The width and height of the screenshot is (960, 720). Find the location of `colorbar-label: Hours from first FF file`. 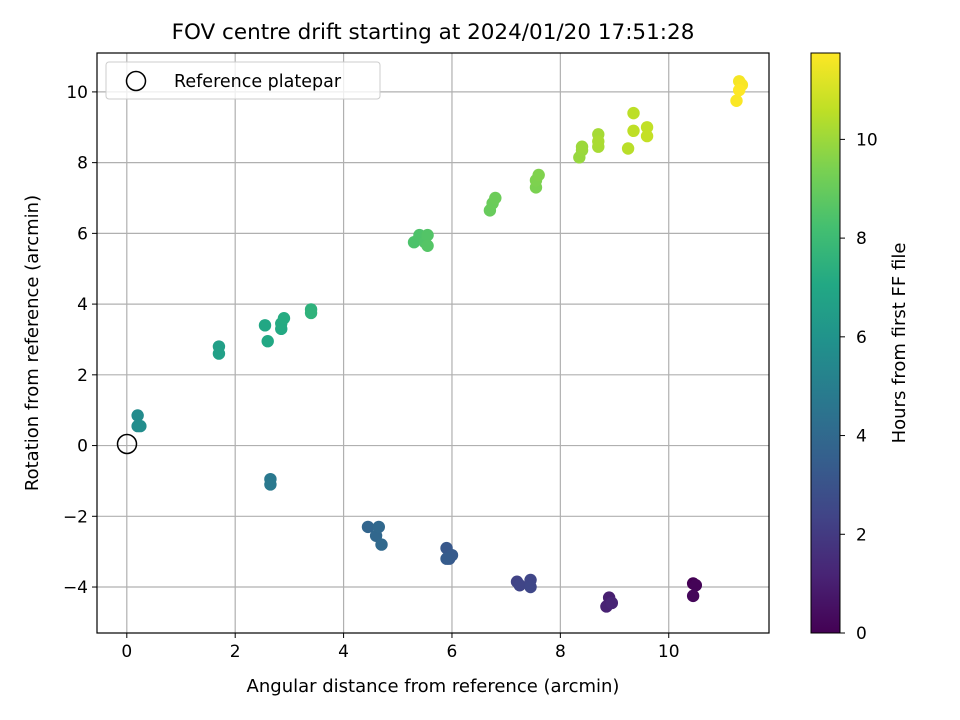

colorbar-label: Hours from first FF file is located at coordinates (899, 343).